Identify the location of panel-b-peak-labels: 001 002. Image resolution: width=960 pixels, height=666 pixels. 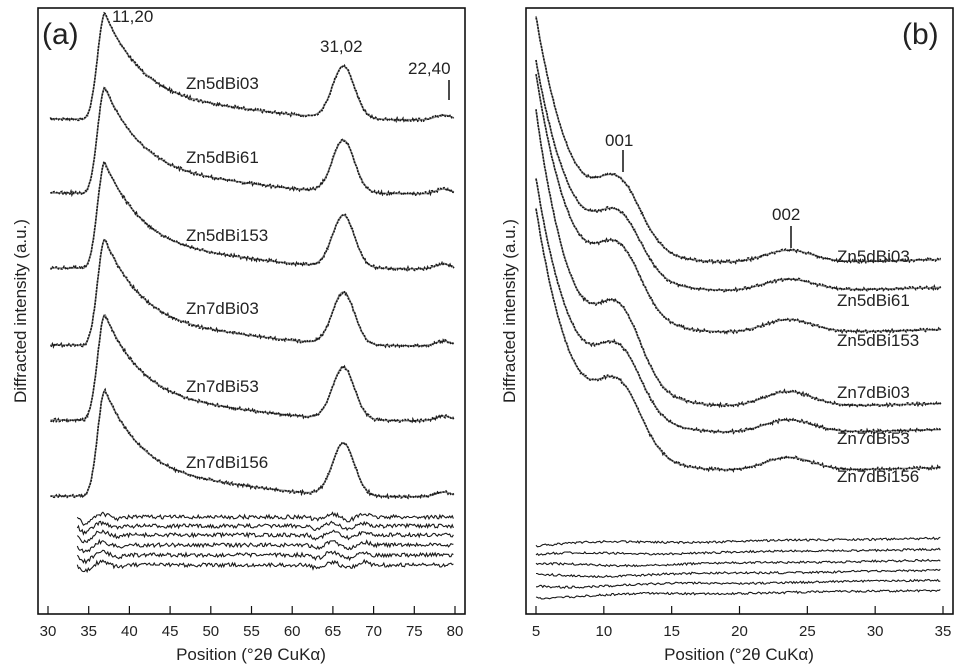
(702, 189).